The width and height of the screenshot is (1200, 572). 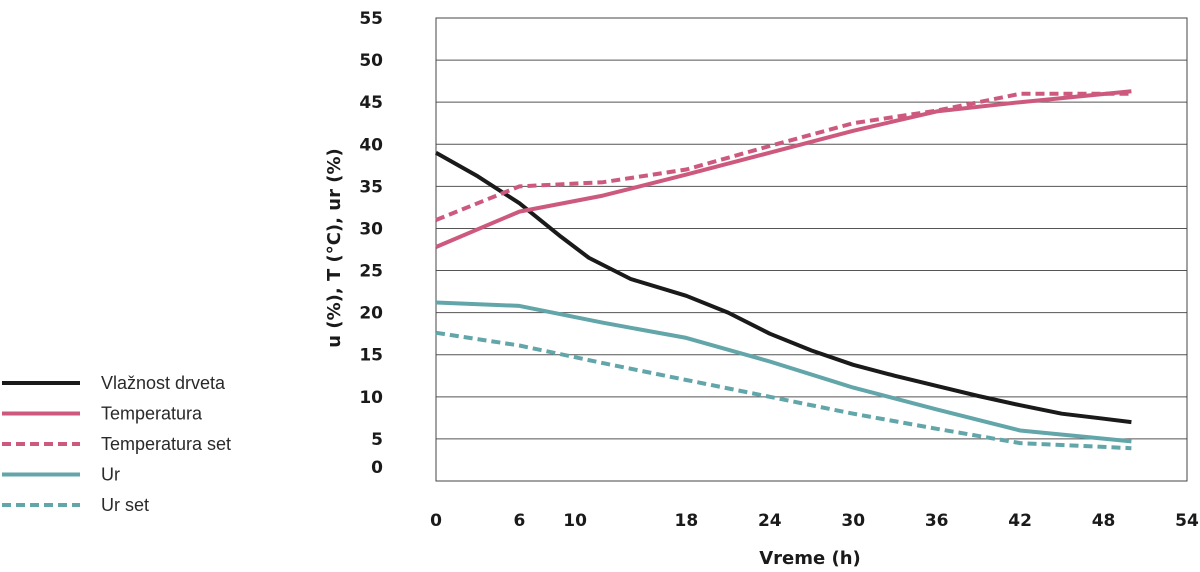 What do you see at coordinates (575, 521) in the screenshot?
I see `x-tick-label-10: 10` at bounding box center [575, 521].